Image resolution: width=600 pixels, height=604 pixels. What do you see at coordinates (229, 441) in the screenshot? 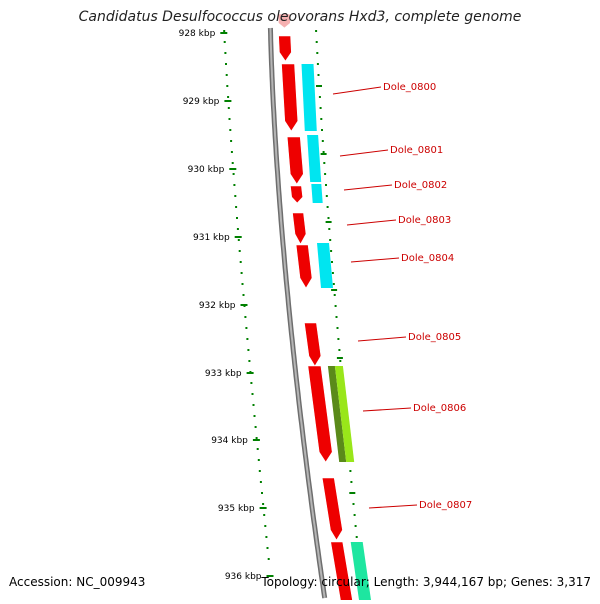
I see `kbp-label: 934 kbp` at bounding box center [229, 441].